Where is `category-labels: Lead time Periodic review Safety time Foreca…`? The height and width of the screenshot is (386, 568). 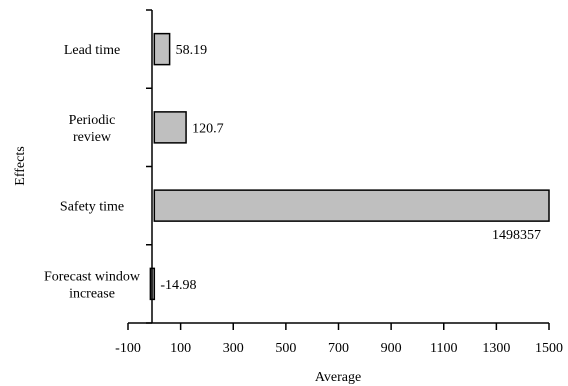
category-labels: Lead time Periodic review Safety time Foreca… is located at coordinates (92, 172).